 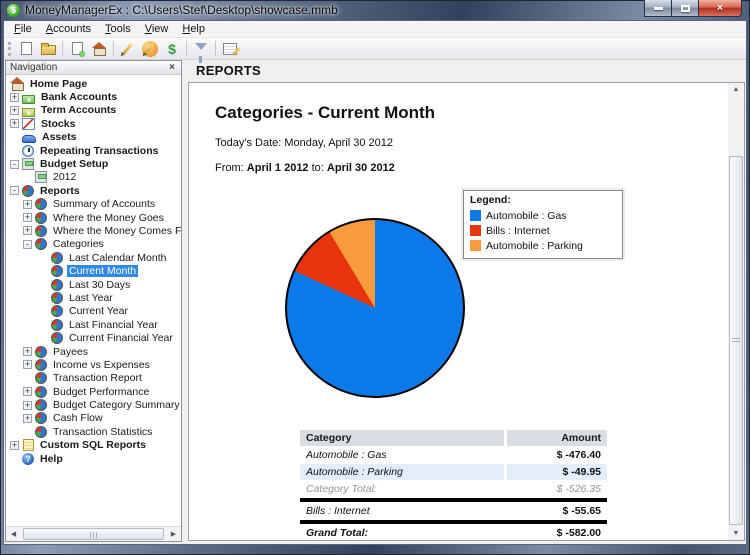 I want to click on nav-item-current-financial-year: Current Financial Year, so click(x=93, y=338).